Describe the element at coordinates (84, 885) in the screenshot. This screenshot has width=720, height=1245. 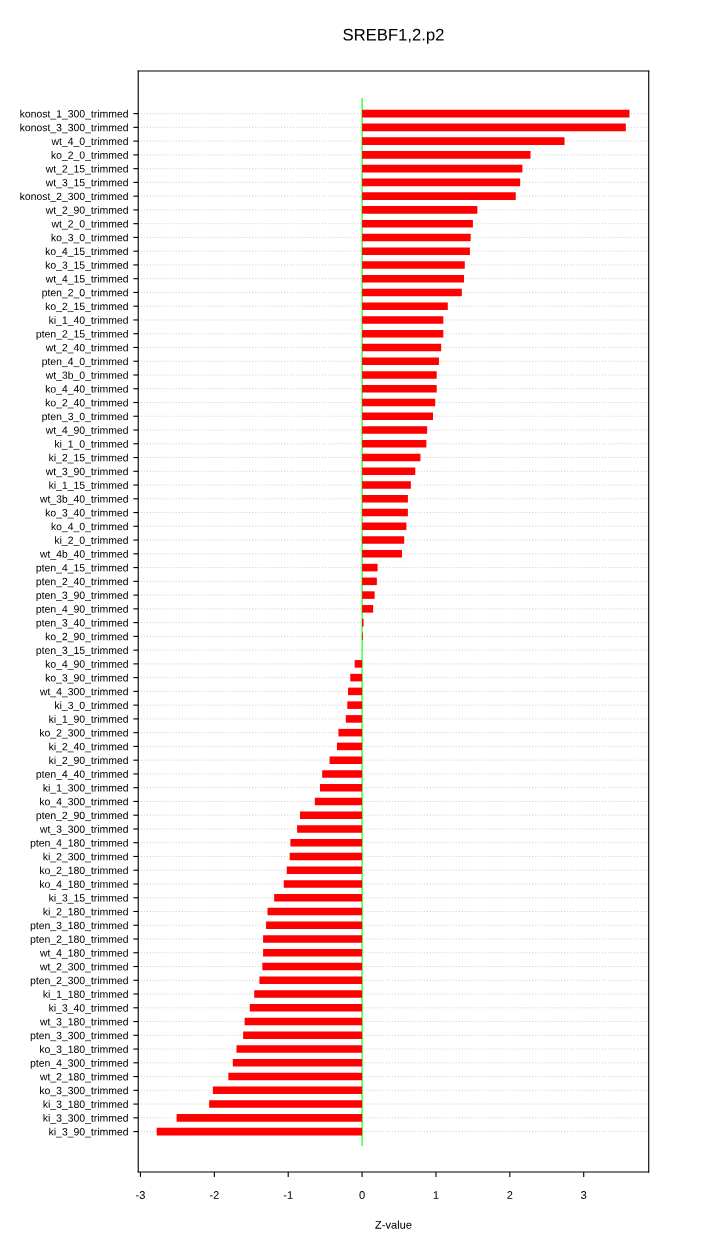
I see `y-tick-label: ko_4_180_trimmed` at that location.